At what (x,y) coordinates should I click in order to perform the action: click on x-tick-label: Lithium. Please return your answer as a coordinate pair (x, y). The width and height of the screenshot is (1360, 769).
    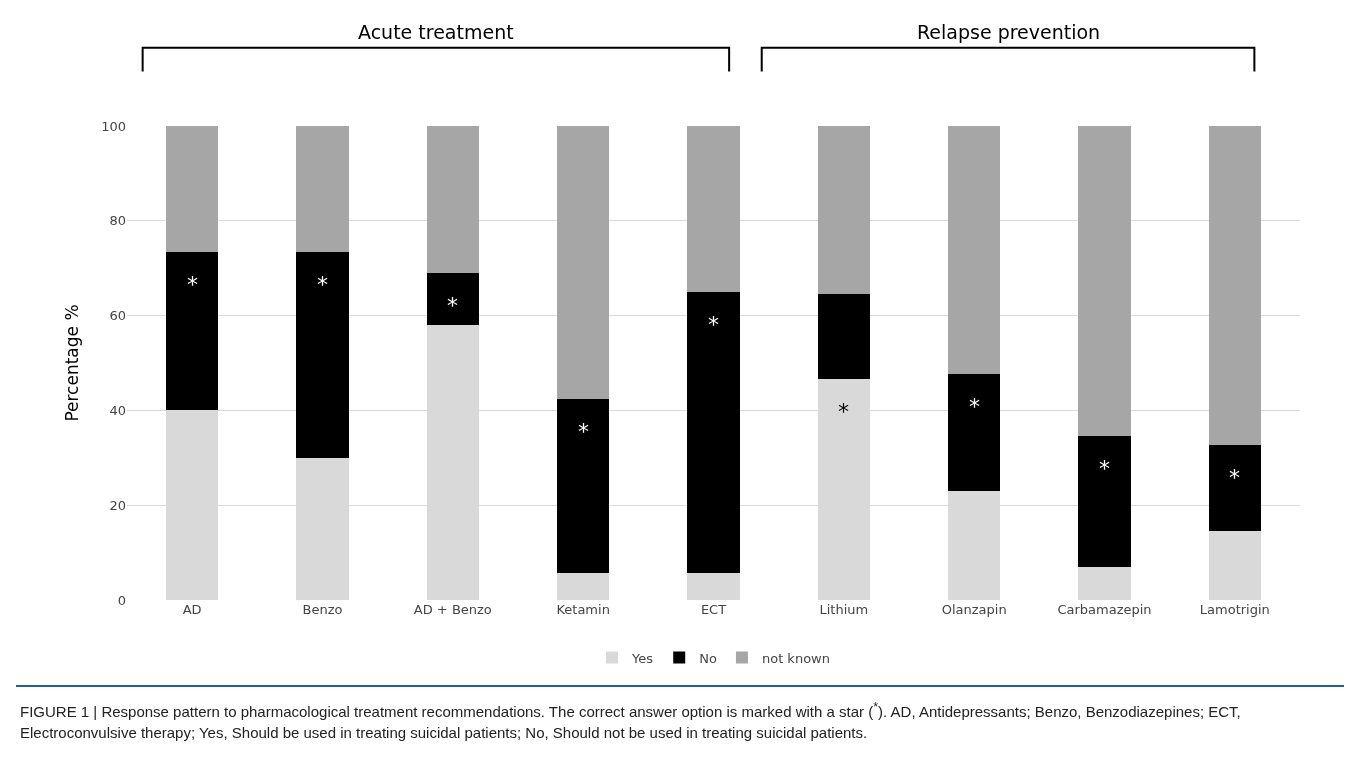
    Looking at the image, I should click on (844, 609).